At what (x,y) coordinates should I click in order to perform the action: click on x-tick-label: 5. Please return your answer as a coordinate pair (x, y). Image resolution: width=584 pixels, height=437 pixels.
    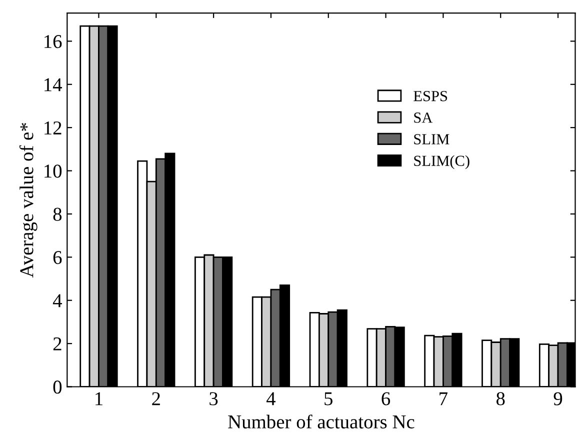
    Looking at the image, I should click on (328, 399).